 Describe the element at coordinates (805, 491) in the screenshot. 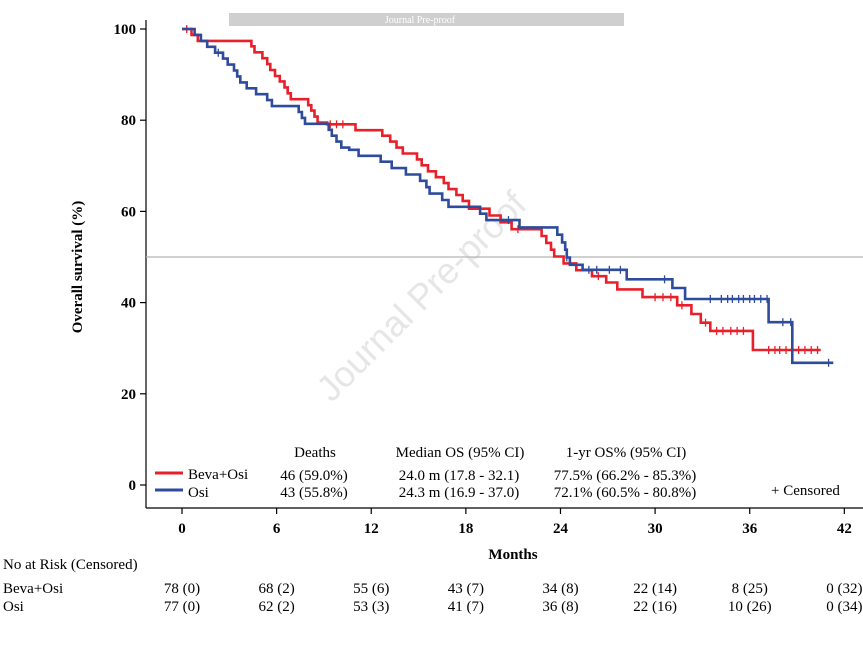

I see `censored-note: + Censored` at that location.